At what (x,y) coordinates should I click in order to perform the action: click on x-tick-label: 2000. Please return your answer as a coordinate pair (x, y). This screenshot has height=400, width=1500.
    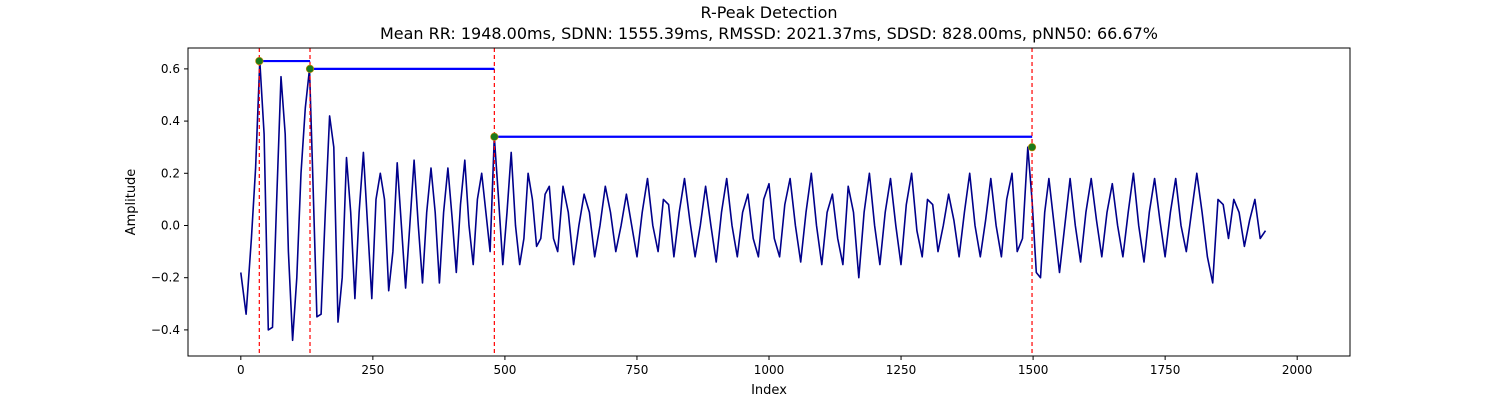
    Looking at the image, I should click on (1297, 370).